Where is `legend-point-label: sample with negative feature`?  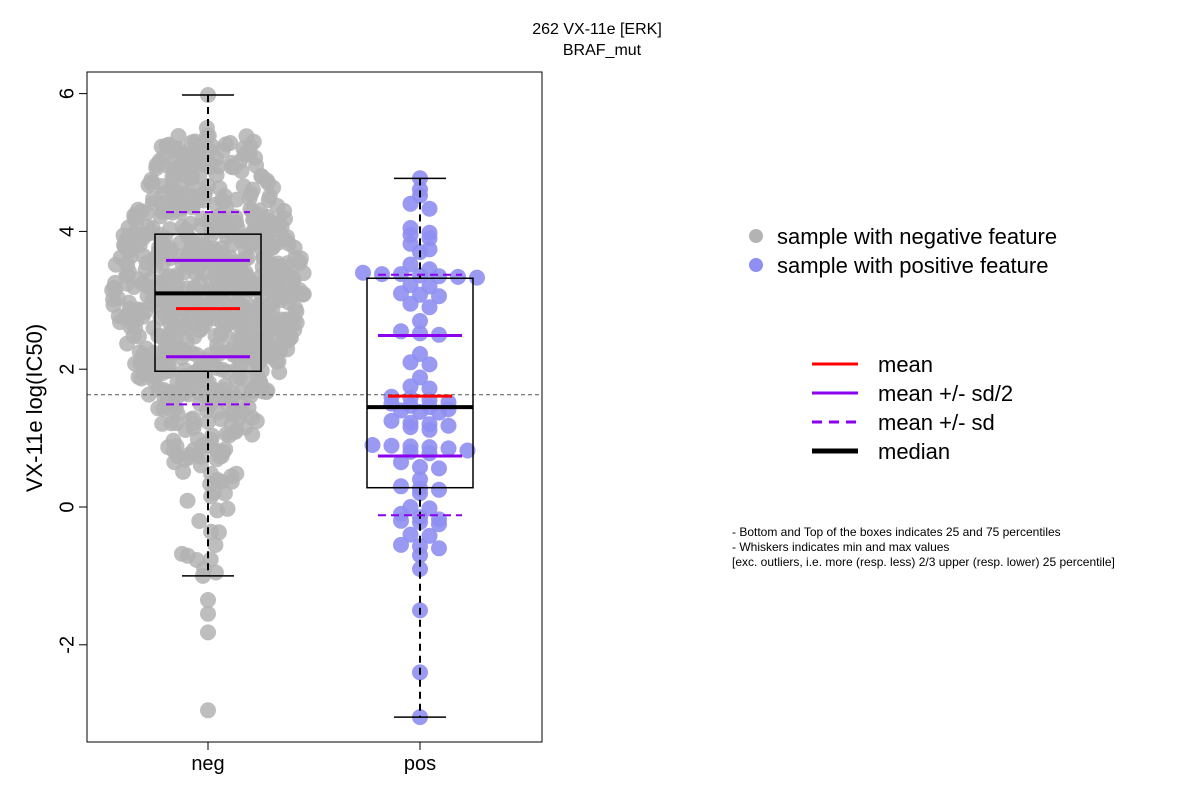
legend-point-label: sample with negative feature is located at coordinates (917, 236).